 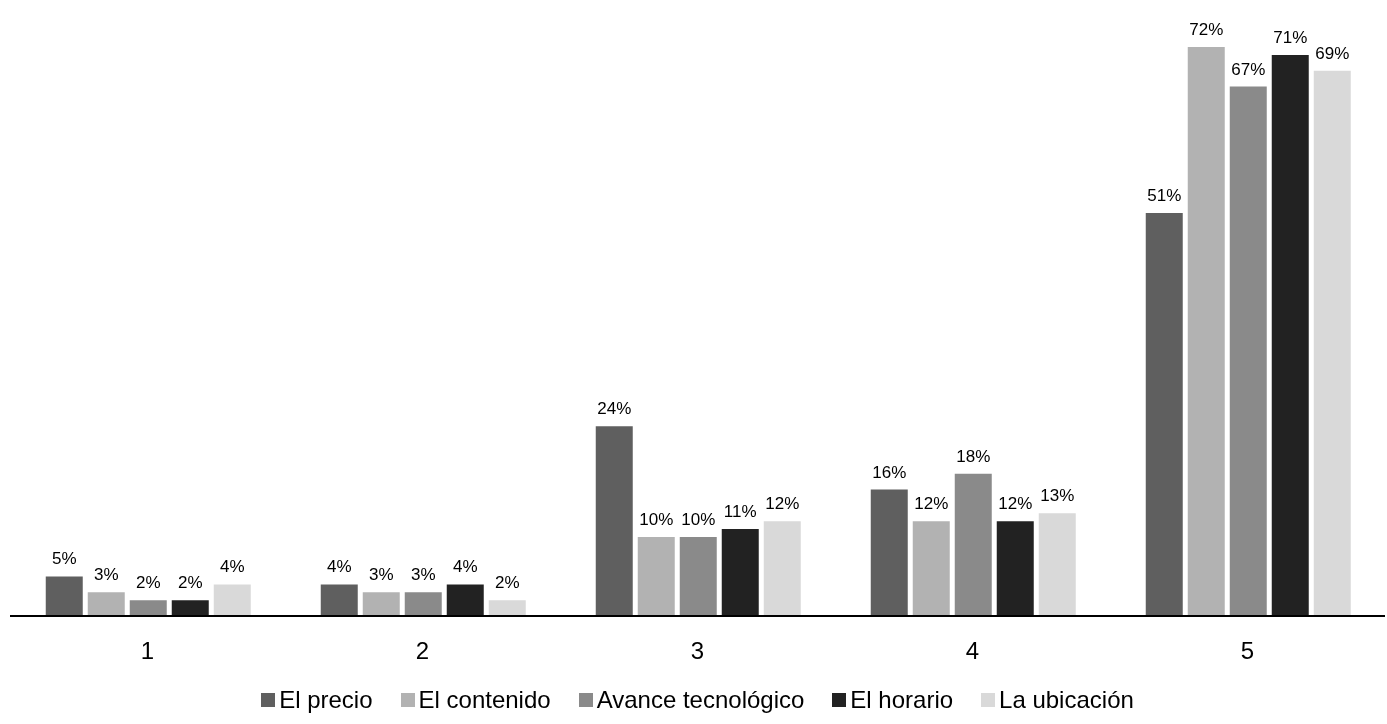 What do you see at coordinates (147, 651) in the screenshot?
I see `x-tick-label: 1` at bounding box center [147, 651].